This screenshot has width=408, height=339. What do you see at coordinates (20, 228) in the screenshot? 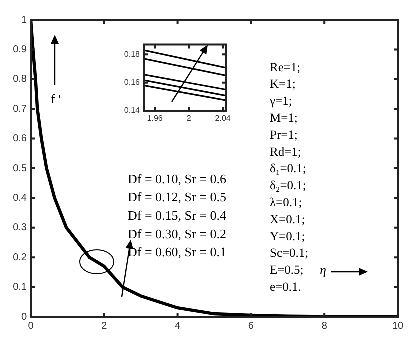
I see `y-tick-label: 0.3` at bounding box center [20, 228].